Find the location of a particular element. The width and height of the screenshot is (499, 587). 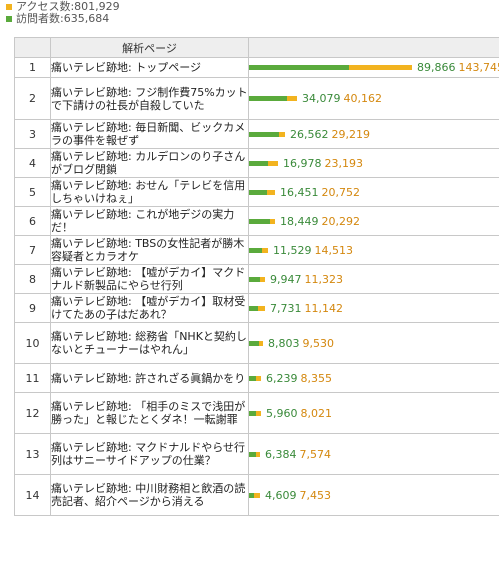

legend-visit-label: 訪問者数: is located at coordinates (40, 18).